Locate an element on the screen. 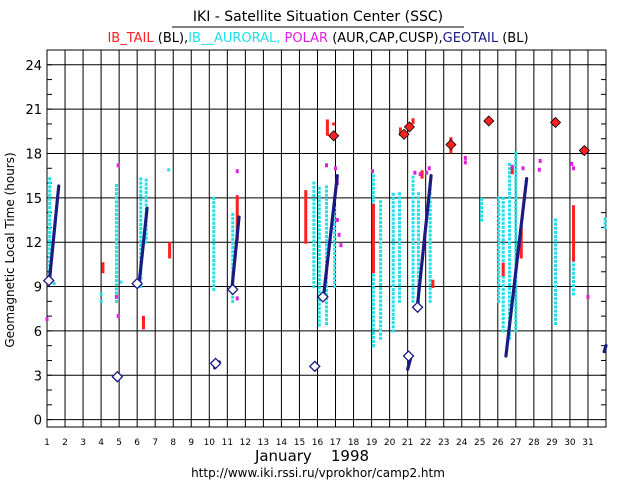 This screenshot has height=500, width=636. legend-entry-0: IB_TAIL is located at coordinates (130, 38).